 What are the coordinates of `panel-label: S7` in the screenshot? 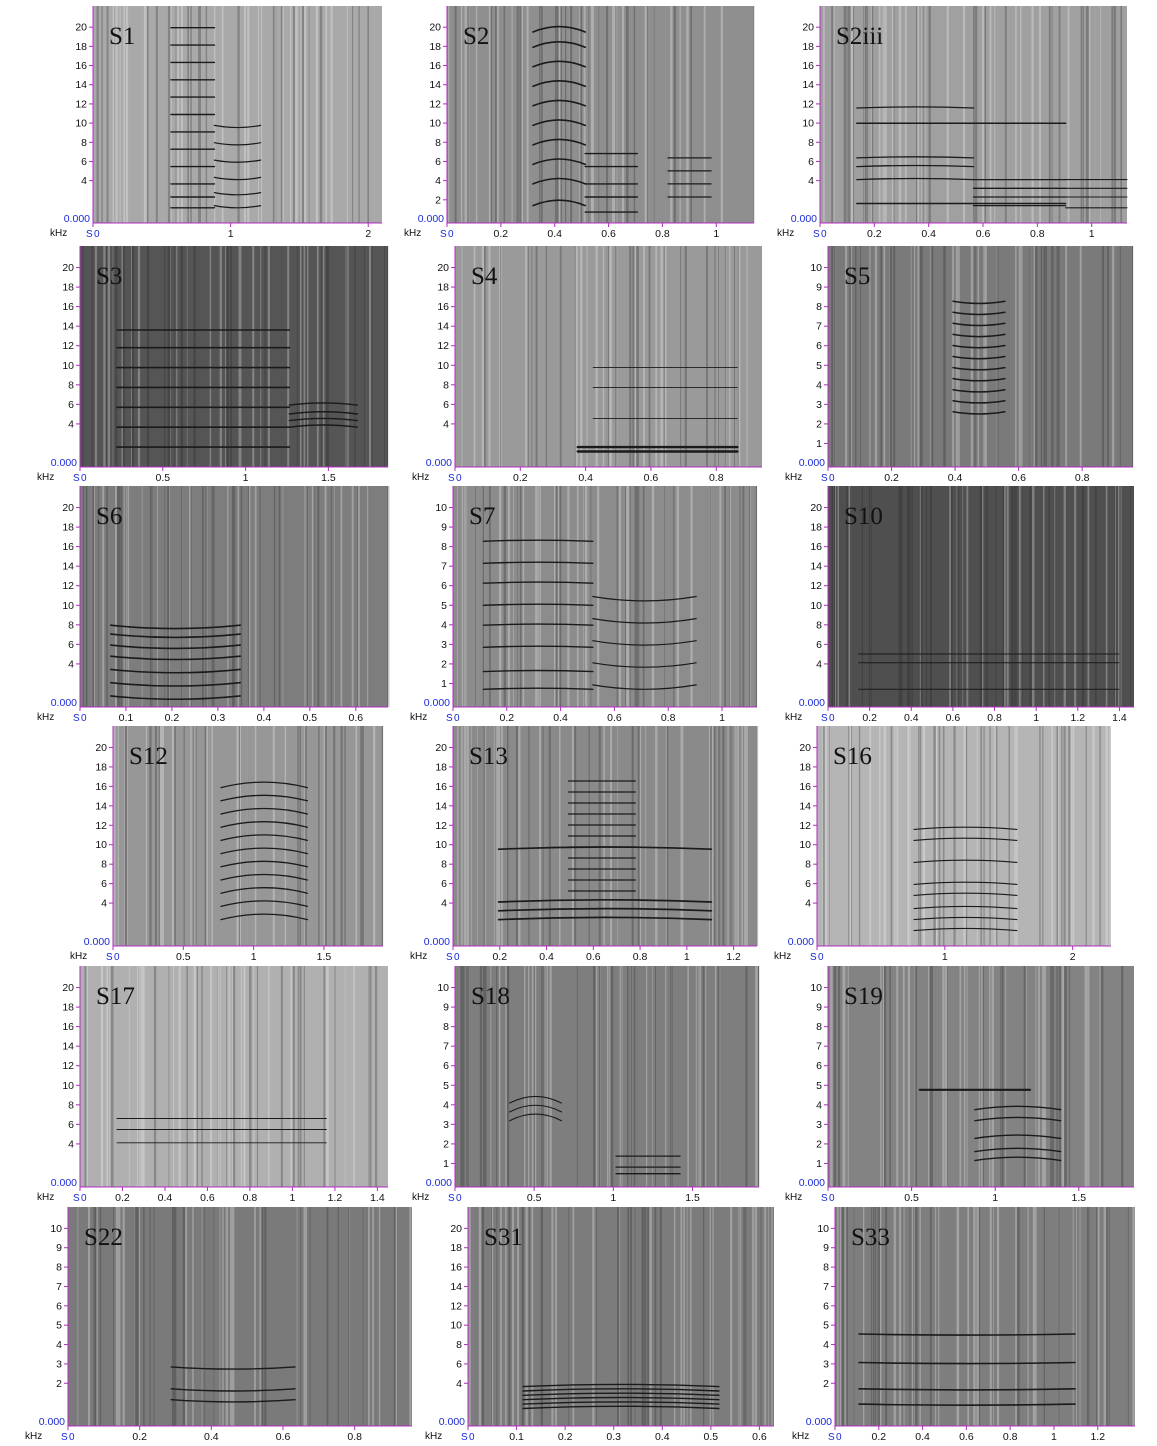 It's located at (482, 516).